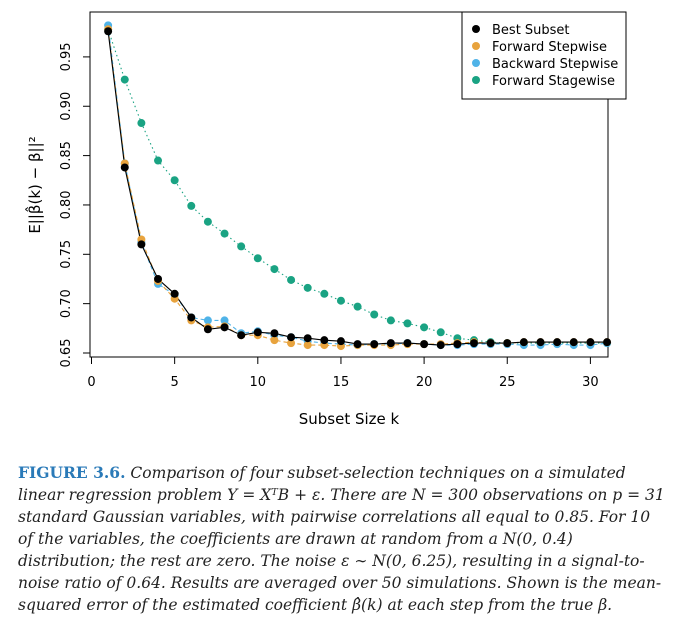 The width and height of the screenshot is (673, 632). I want to click on x-tick-label: 10, so click(258, 382).